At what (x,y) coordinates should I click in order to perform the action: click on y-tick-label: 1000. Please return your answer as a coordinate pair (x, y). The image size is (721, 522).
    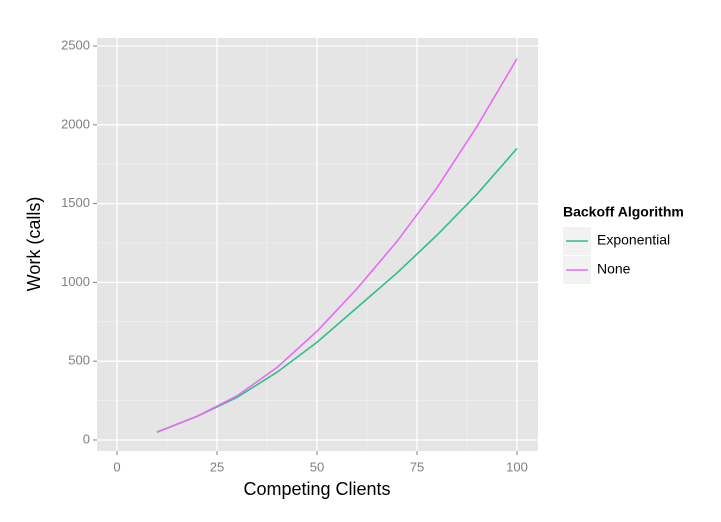
    Looking at the image, I should click on (75, 281).